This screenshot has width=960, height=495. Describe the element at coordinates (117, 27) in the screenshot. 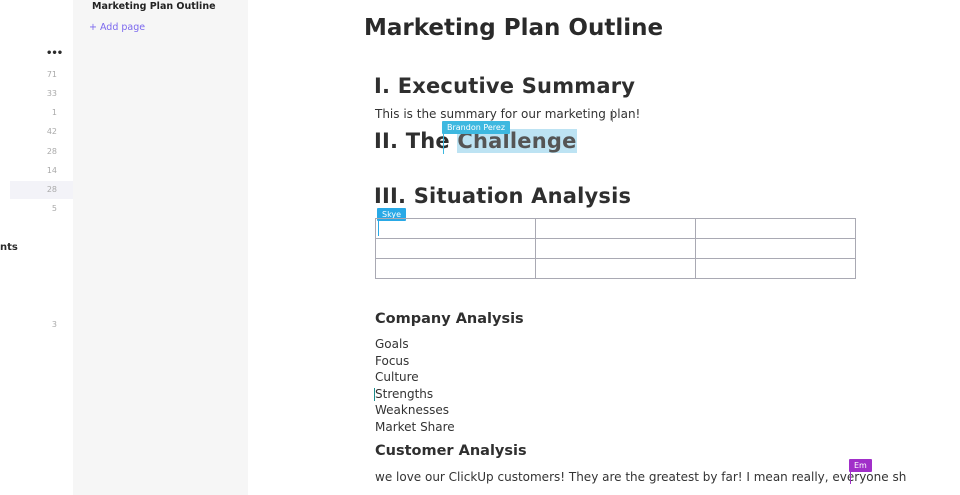

I see `add-page-button: + Add page` at that location.